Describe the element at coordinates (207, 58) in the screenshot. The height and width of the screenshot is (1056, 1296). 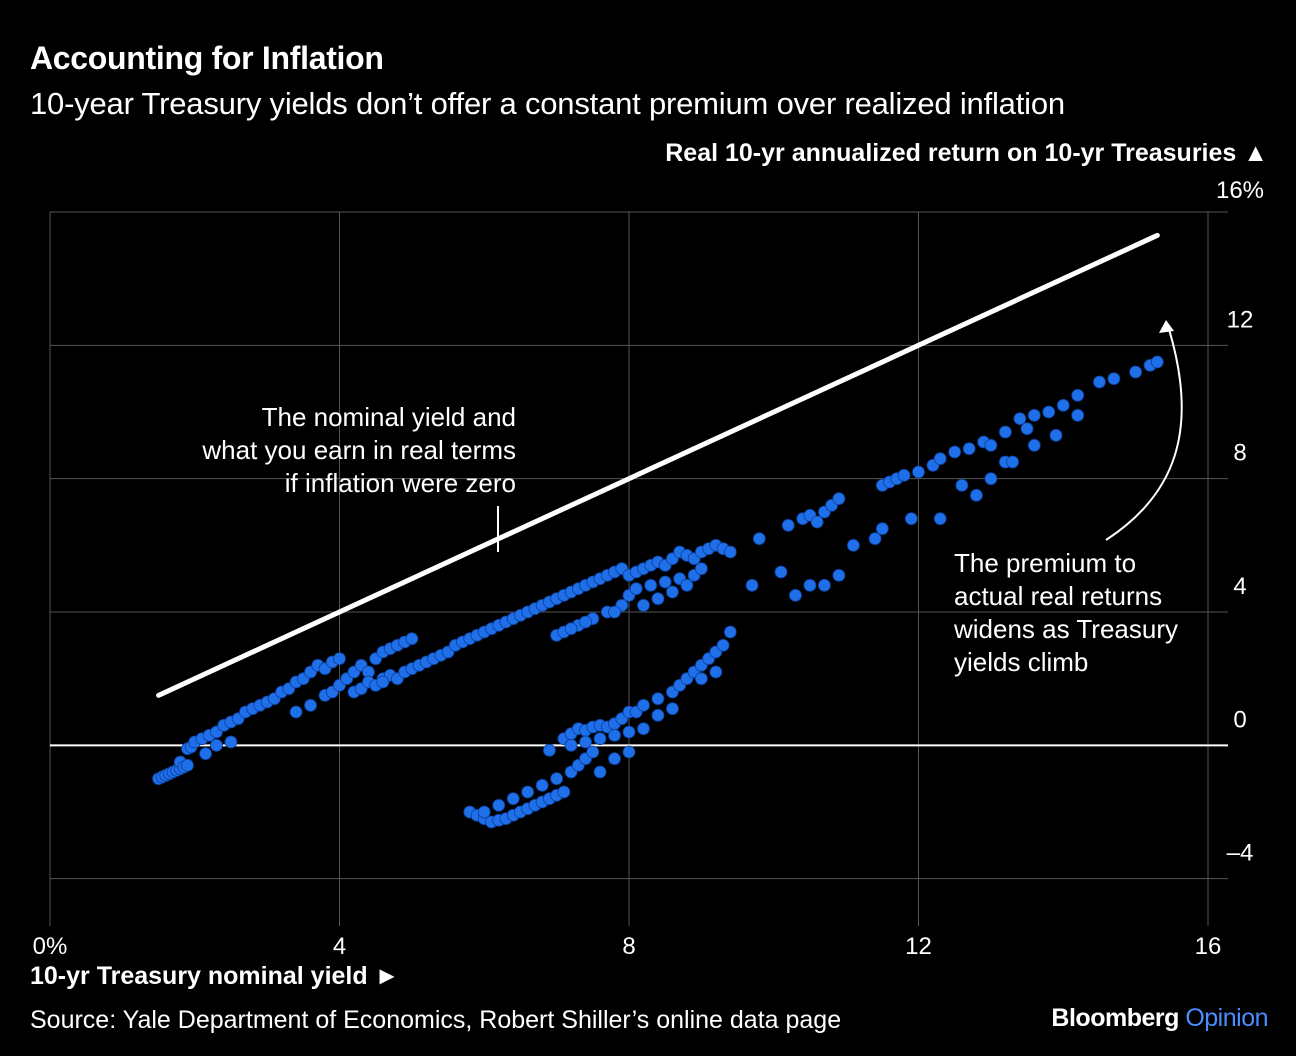
I see `chart-title: Accounting for Inflation` at that location.